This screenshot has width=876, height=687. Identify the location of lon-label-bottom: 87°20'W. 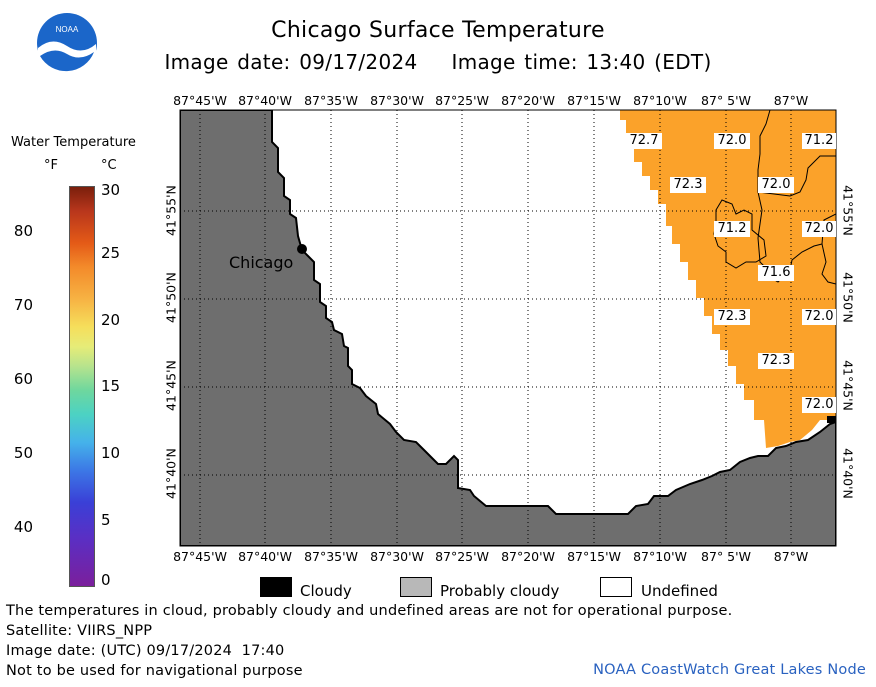
(528, 556).